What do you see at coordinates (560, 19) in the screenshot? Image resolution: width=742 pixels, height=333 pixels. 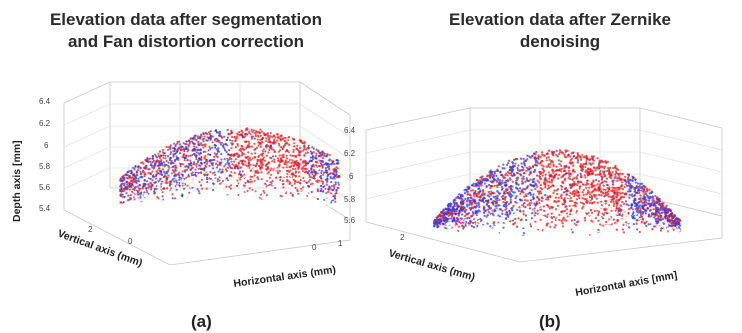 I see `chart-b-title-line-1: Elevation data after Zernike` at bounding box center [560, 19].